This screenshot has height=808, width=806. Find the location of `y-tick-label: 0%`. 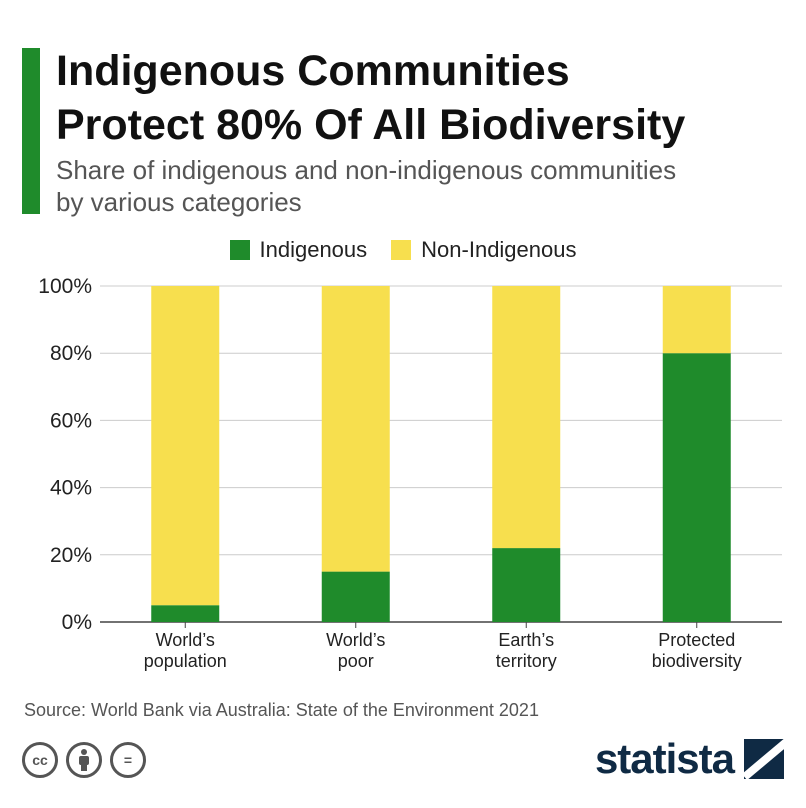

y-tick-label: 0% is located at coordinates (77, 622).